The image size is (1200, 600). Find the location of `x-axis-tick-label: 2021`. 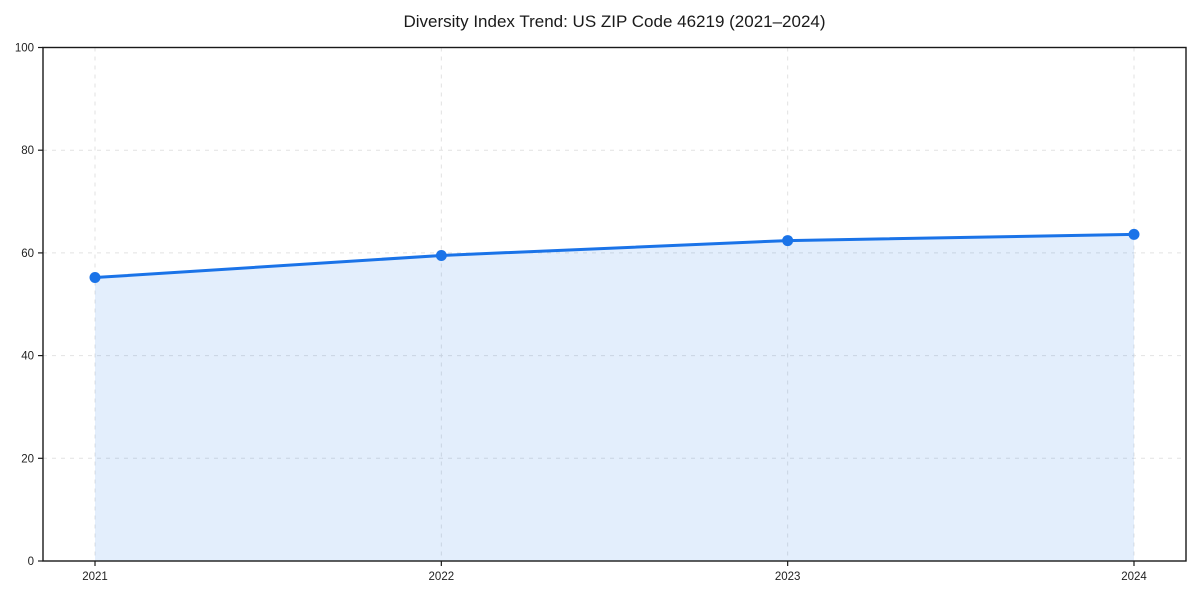

x-axis-tick-label: 2021 is located at coordinates (95, 577).